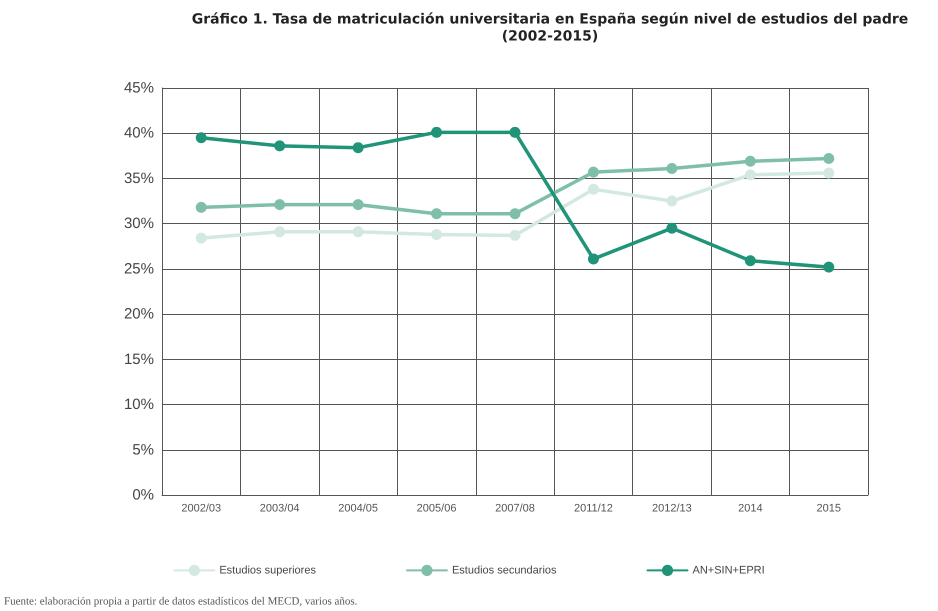 The width and height of the screenshot is (938, 611). Describe the element at coordinates (672, 508) in the screenshot. I see `x-tick-label: 2012/13` at that location.